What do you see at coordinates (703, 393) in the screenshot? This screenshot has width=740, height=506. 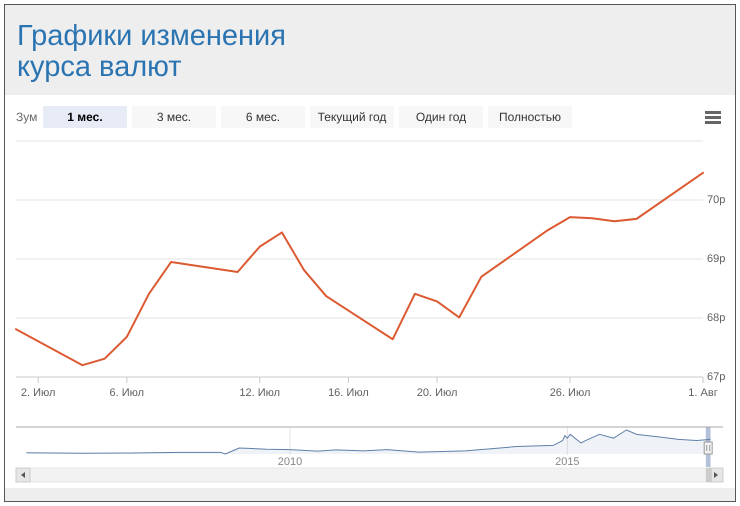 I see `x-tick-label: 1. Авг` at bounding box center [703, 393].